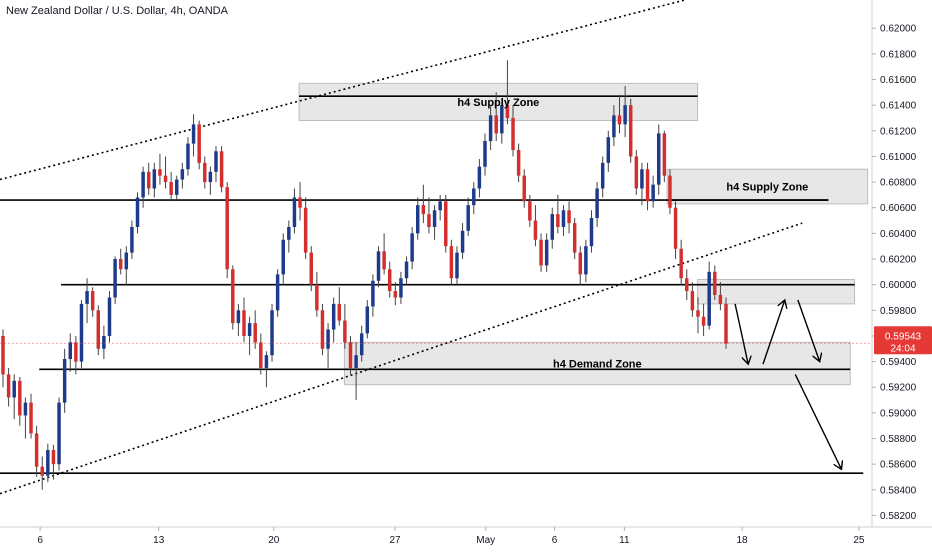 Image resolution: width=932 pixels, height=555 pixels. What do you see at coordinates (898, 131) in the screenshot?
I see `y-tick-label-4: 0.61200` at bounding box center [898, 131].